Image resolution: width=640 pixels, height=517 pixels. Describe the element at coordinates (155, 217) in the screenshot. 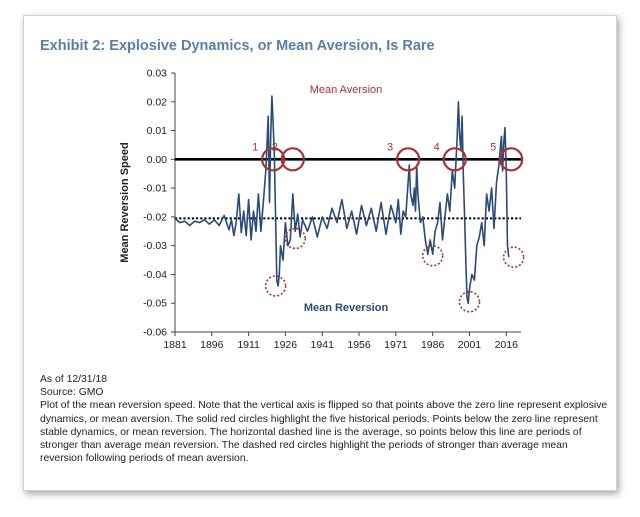

I see `y-tick-label: -0.02` at that location.